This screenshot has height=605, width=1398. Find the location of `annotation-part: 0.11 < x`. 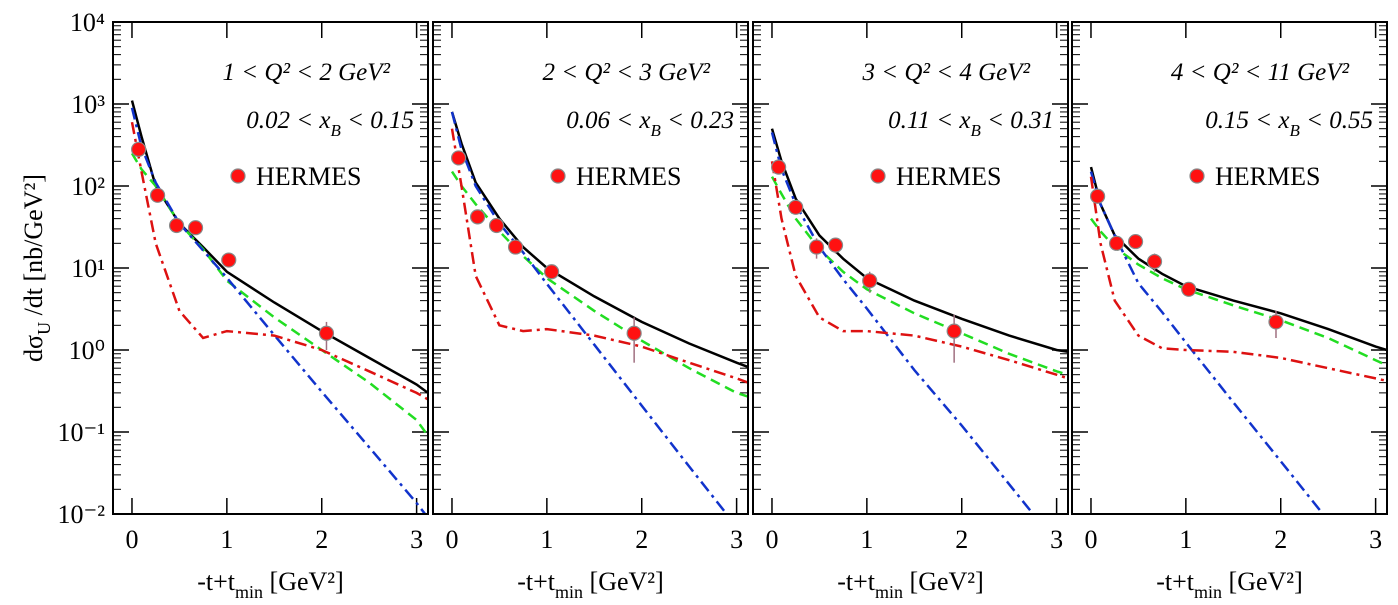

annotation-part: 0.11 < x is located at coordinates (929, 120).